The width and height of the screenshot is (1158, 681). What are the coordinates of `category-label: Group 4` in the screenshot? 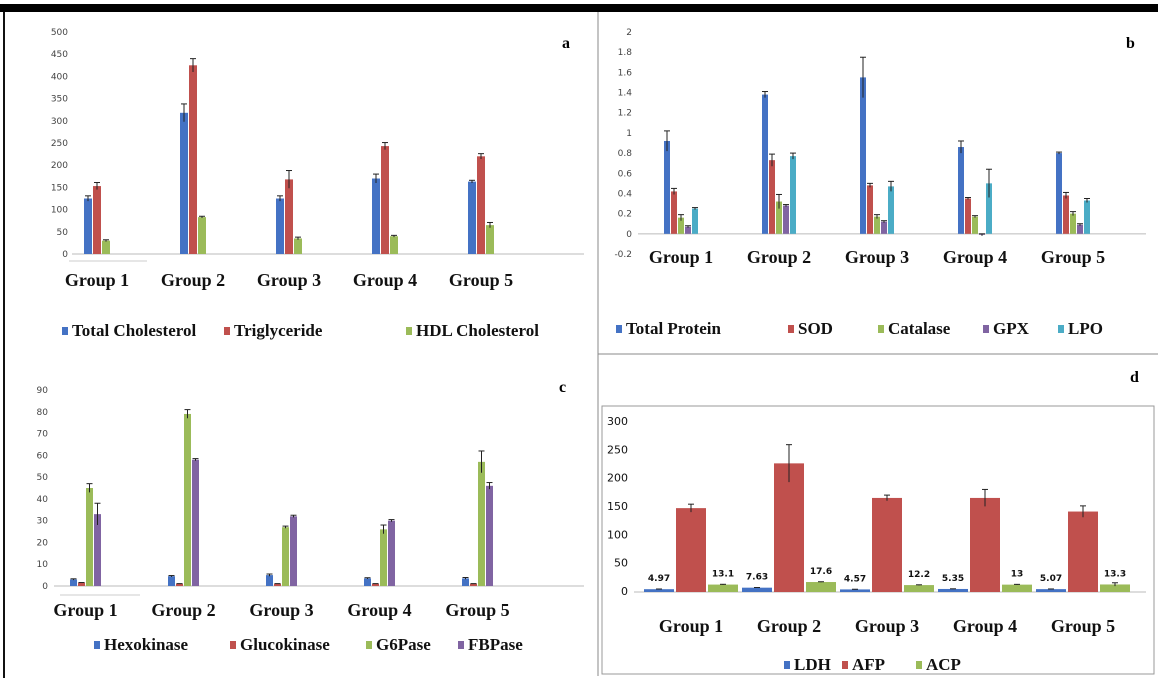 It's located at (975, 257).